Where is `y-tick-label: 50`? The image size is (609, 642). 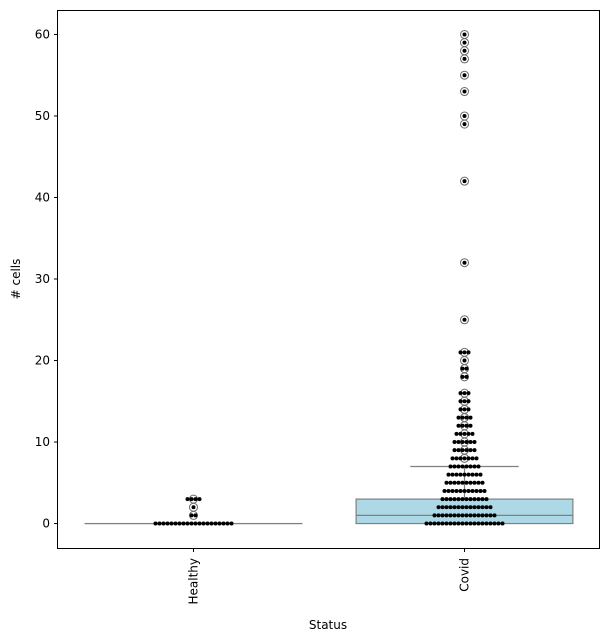
y-tick-label: 50 is located at coordinates (42, 116).